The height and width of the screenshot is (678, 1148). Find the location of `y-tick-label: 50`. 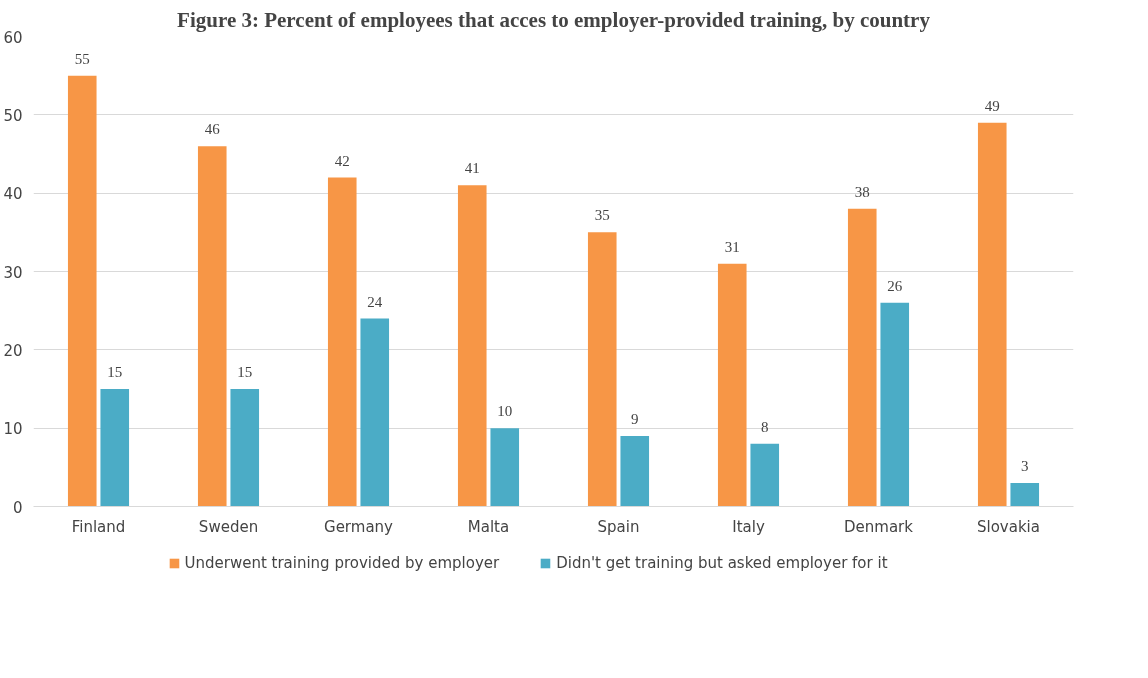

y-tick-label: 50 is located at coordinates (13, 115).